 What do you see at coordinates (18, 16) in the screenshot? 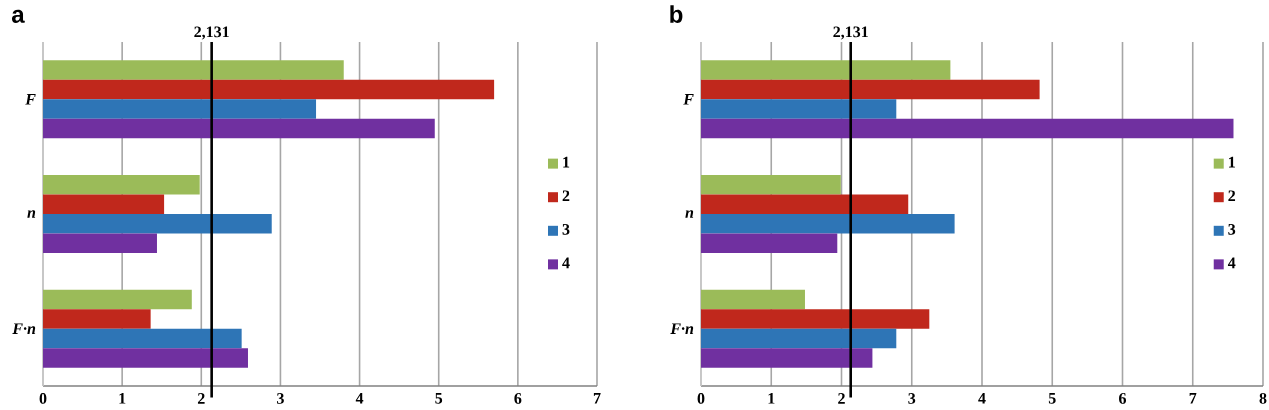
I see `chart-title: a` at bounding box center [18, 16].